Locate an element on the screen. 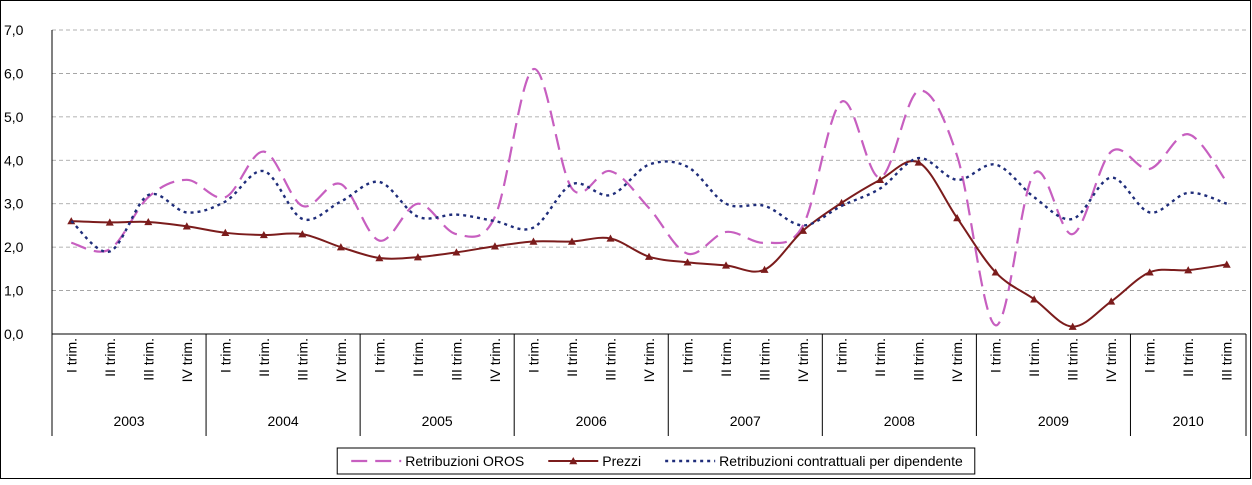  legend-label: Retribuzioni OROS is located at coordinates (464, 461).